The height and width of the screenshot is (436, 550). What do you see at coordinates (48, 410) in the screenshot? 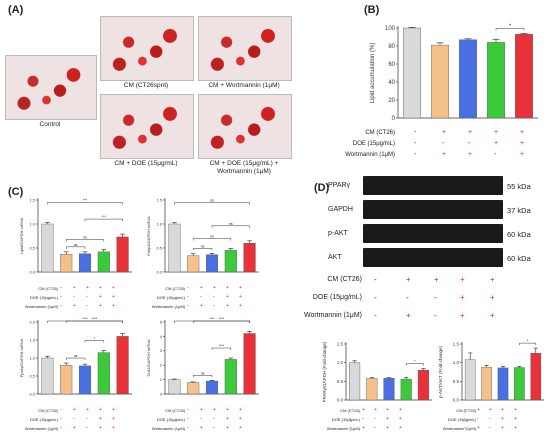
I see `treatment-label-c3: CM (CT26)` at bounding box center [48, 410].